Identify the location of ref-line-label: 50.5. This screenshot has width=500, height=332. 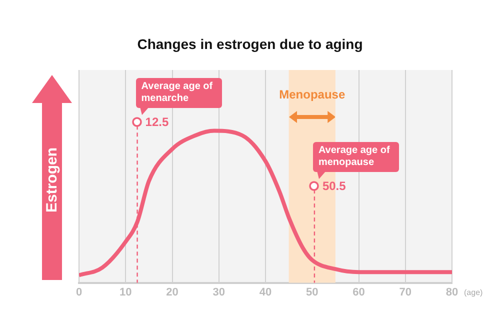
(334, 185).